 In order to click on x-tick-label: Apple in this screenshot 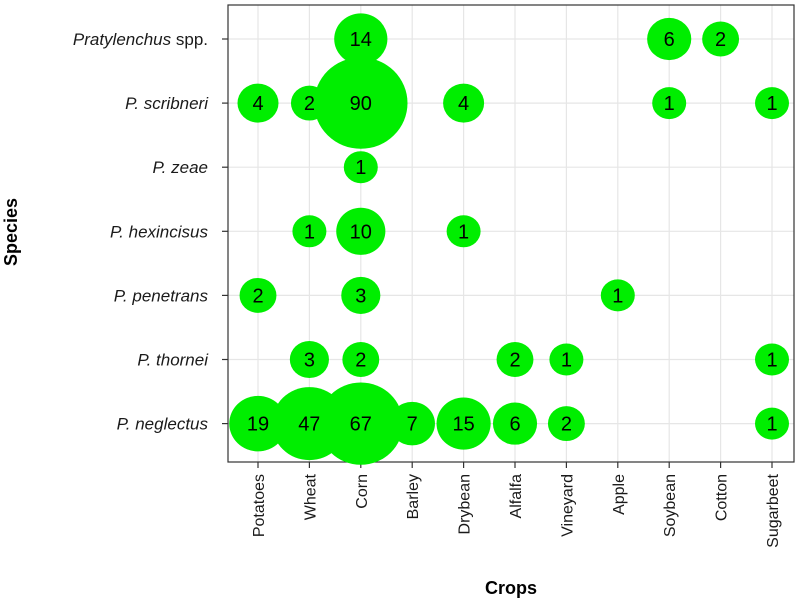, I will do `click(619, 494)`.